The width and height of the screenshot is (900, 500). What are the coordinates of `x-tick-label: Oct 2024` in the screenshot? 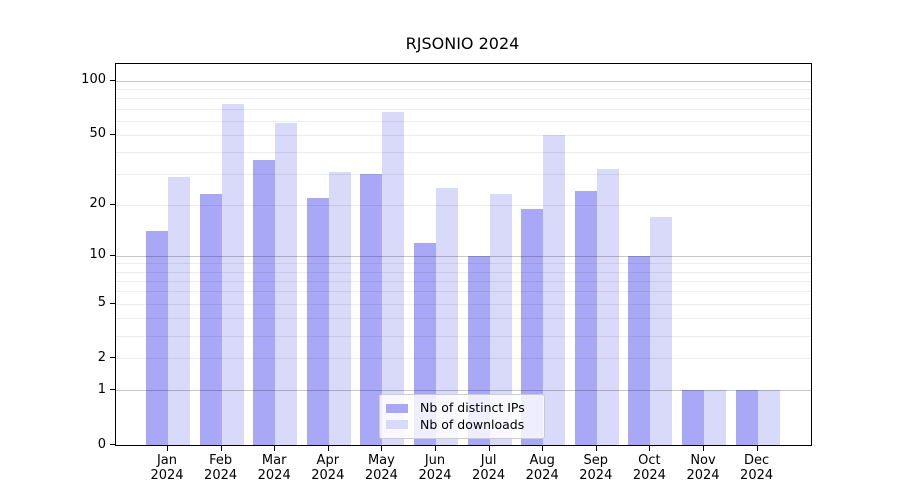 It's located at (649, 468).